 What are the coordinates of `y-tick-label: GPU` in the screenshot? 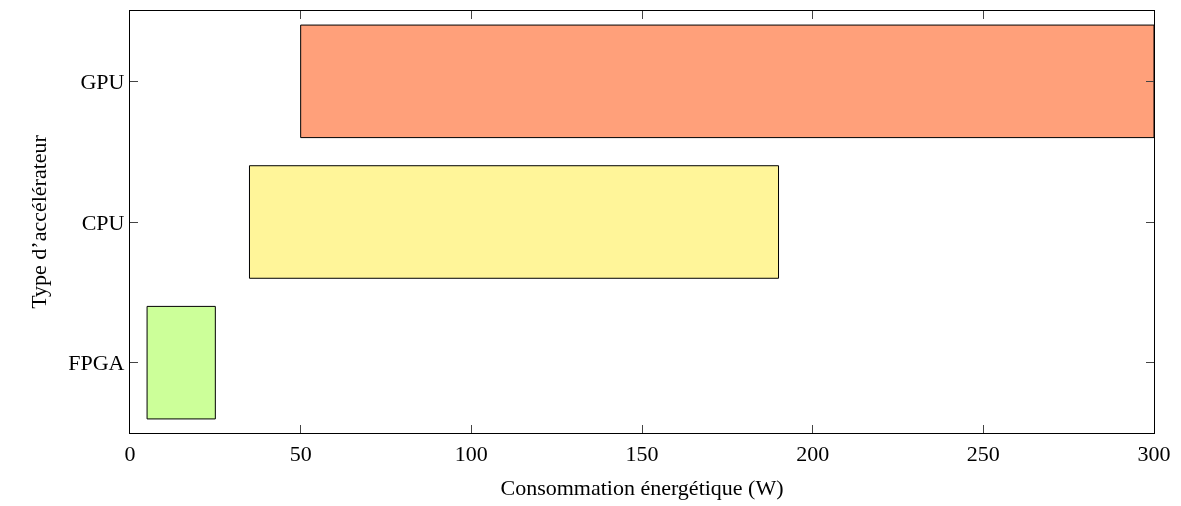 It's located at (102, 82).